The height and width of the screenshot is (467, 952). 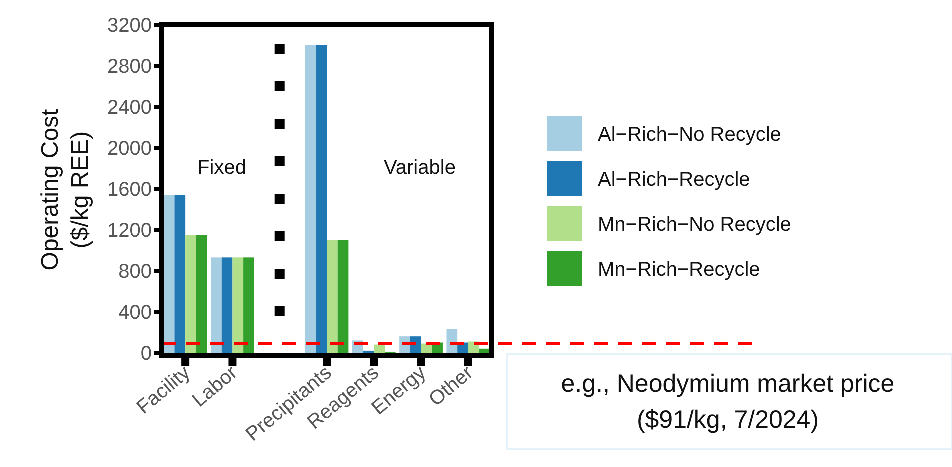 What do you see at coordinates (674, 180) in the screenshot?
I see `legend-label: Al−Rich−Recycle` at bounding box center [674, 180].